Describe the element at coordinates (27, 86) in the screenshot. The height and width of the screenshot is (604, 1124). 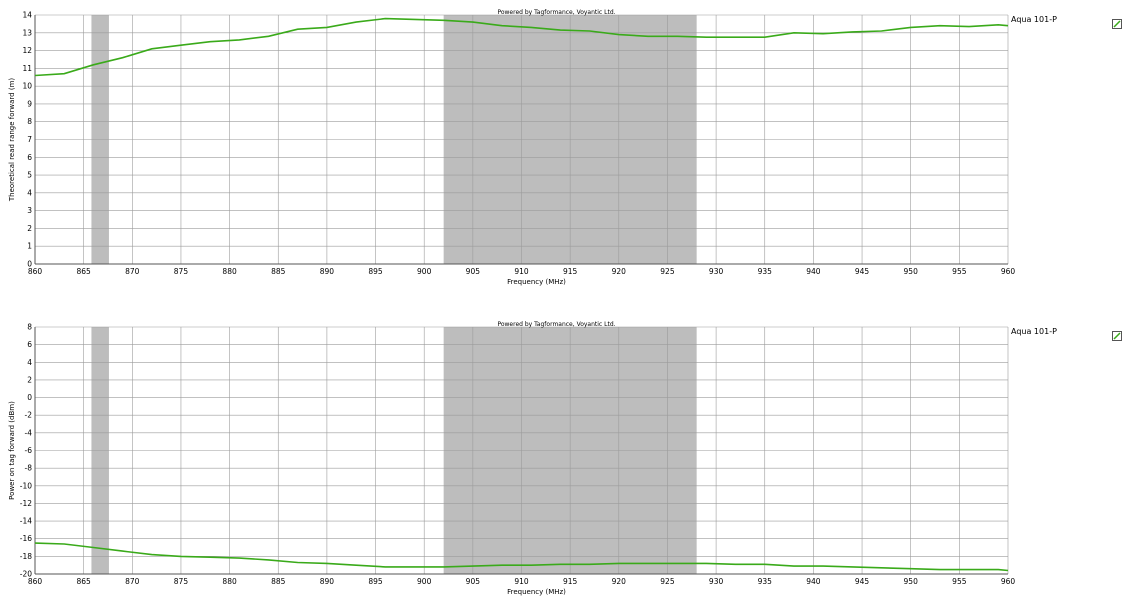
I see `y-tick-label: 10` at that location.